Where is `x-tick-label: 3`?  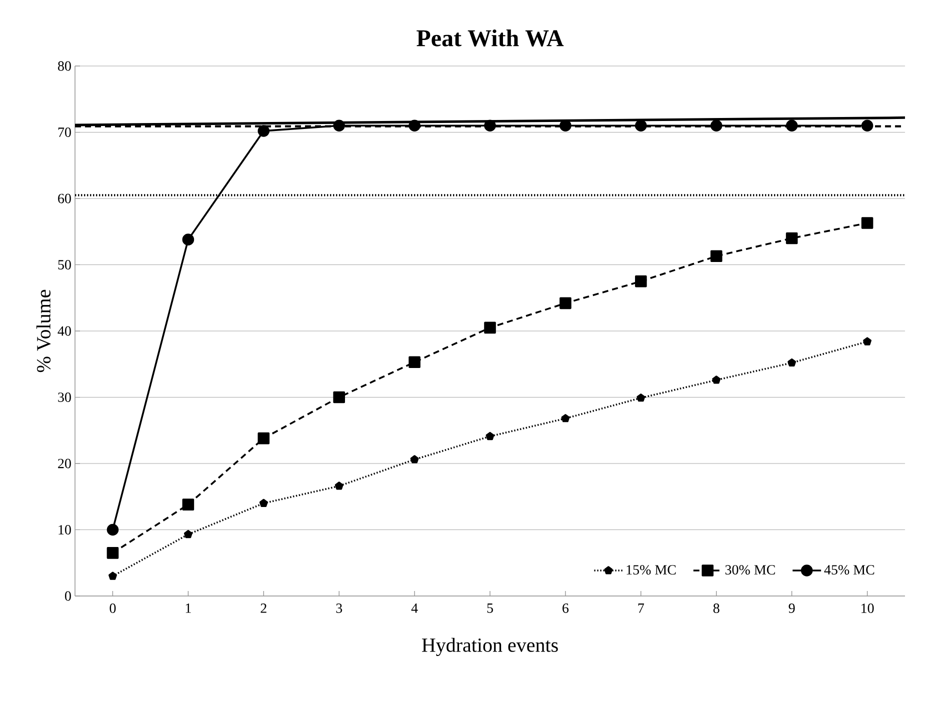
x-tick-label: 3 is located at coordinates (339, 608).